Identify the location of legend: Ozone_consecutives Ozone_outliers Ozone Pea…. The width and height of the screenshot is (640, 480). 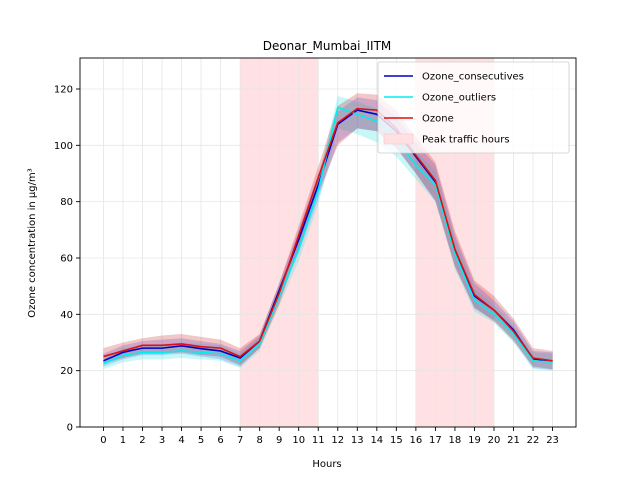
(473, 107).